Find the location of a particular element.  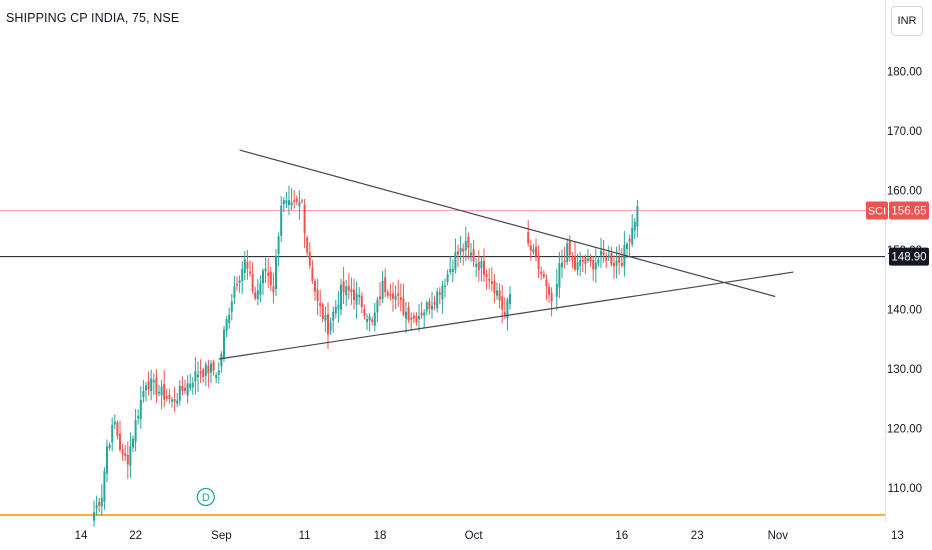

x-tick-label: Oct is located at coordinates (474, 536).